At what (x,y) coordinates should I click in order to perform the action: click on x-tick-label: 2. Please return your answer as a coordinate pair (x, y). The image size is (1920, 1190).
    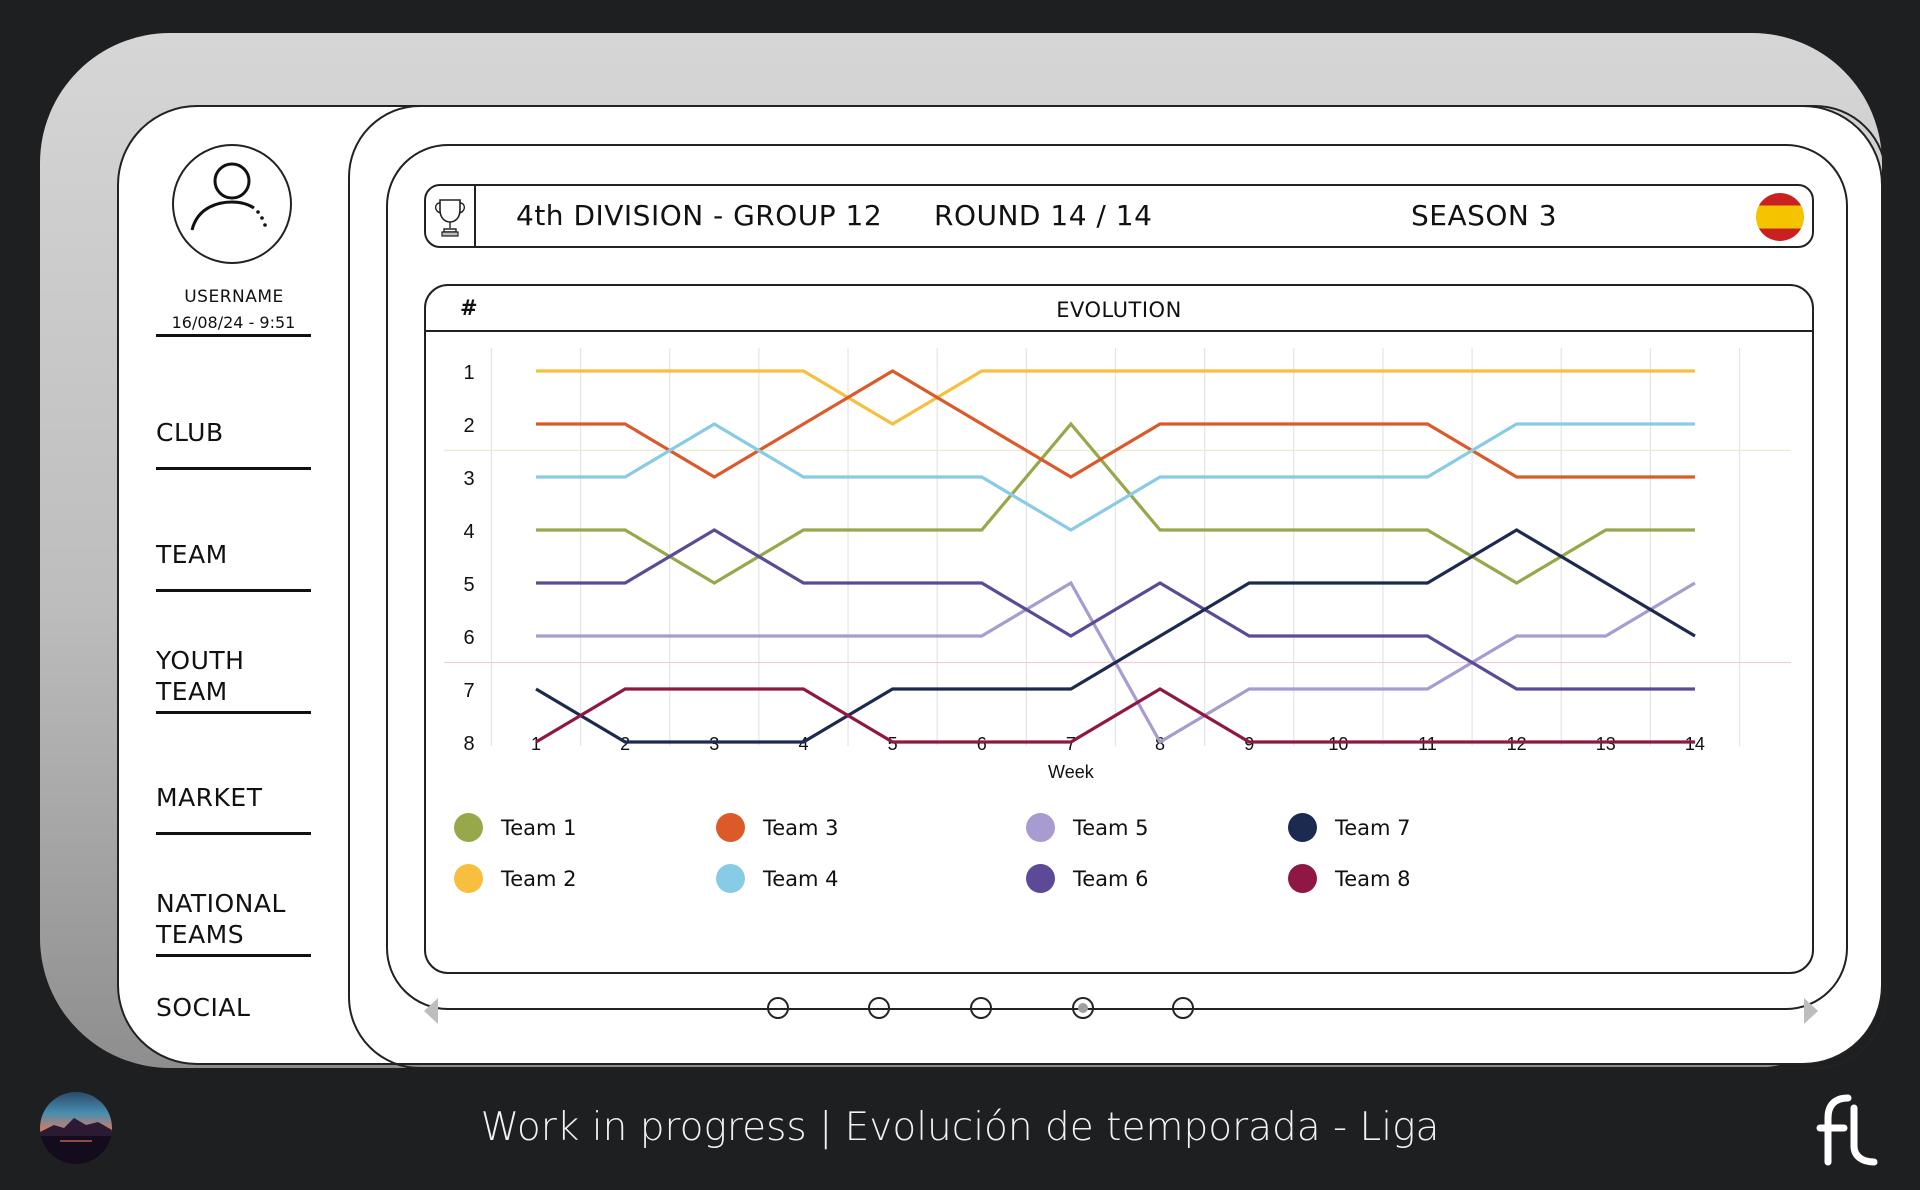
    Looking at the image, I should click on (625, 744).